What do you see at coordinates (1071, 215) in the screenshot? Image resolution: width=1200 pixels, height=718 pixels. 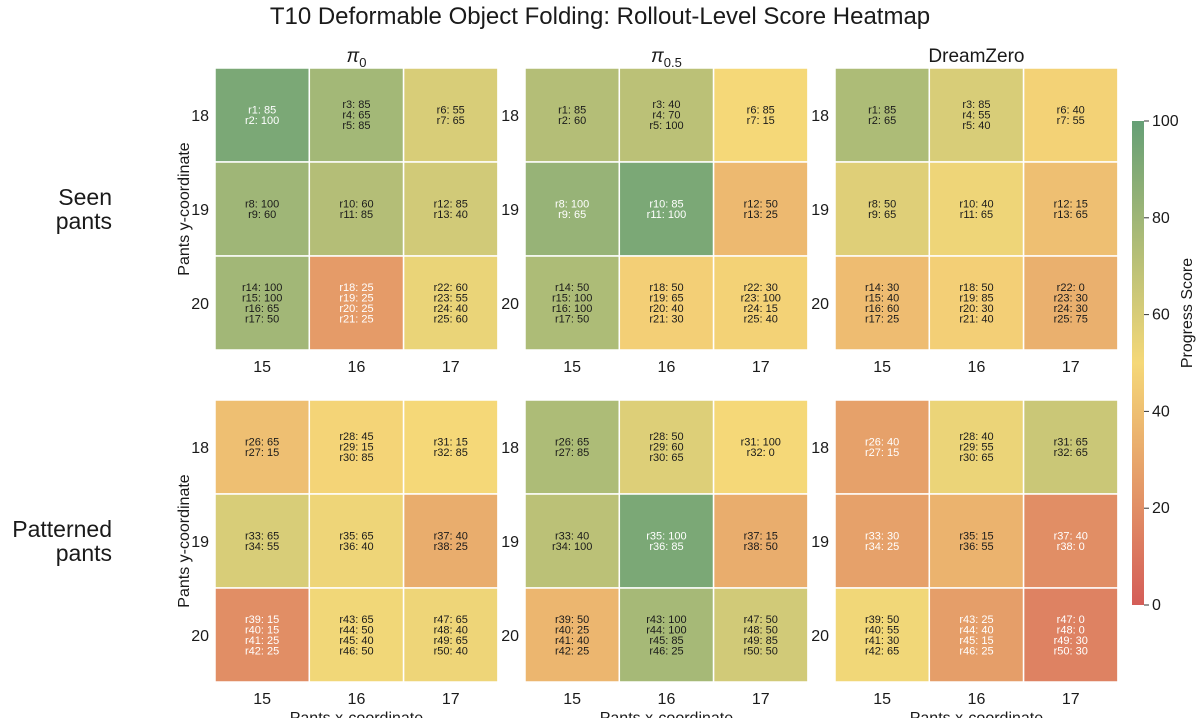 I see `cell-label: r13: 65` at bounding box center [1071, 215].